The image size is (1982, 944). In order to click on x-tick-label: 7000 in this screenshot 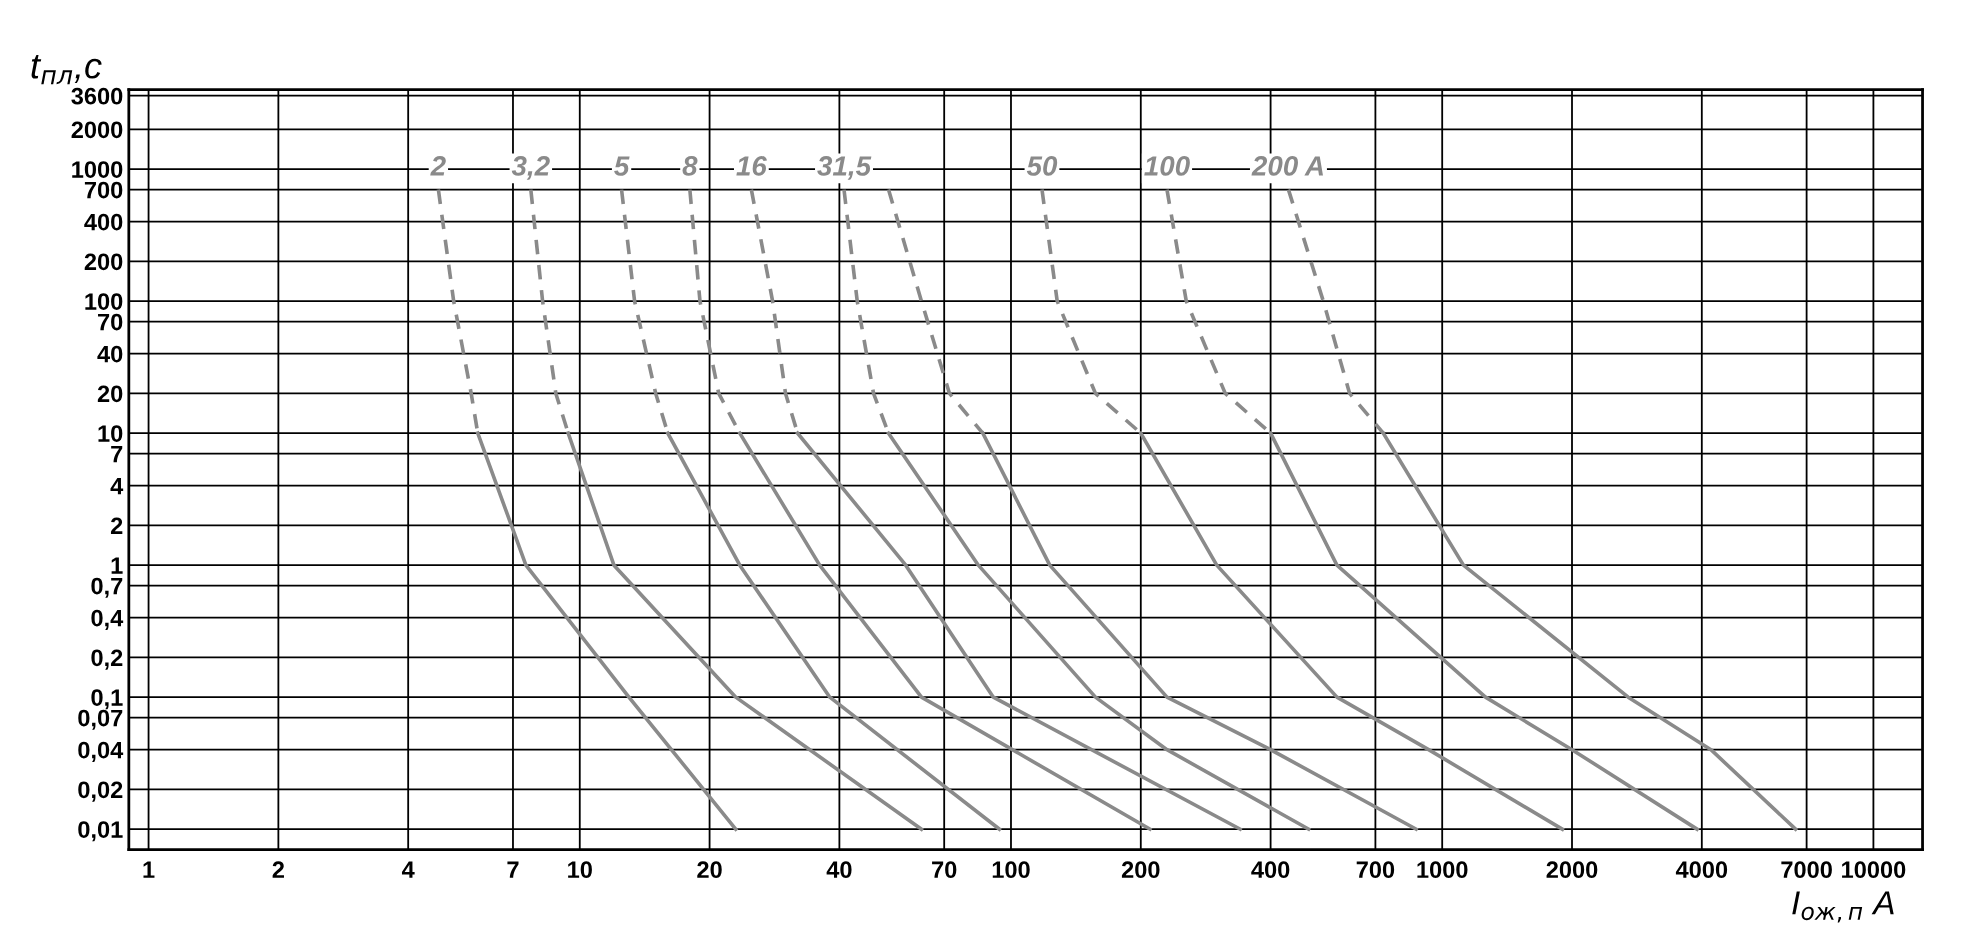, I will do `click(1806, 870)`.